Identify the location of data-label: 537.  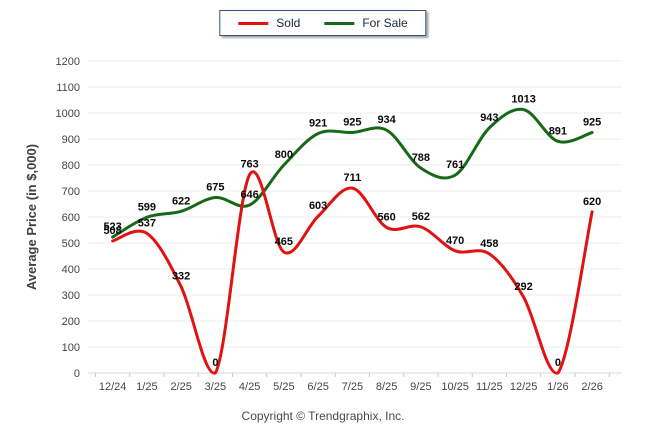
(147, 223).